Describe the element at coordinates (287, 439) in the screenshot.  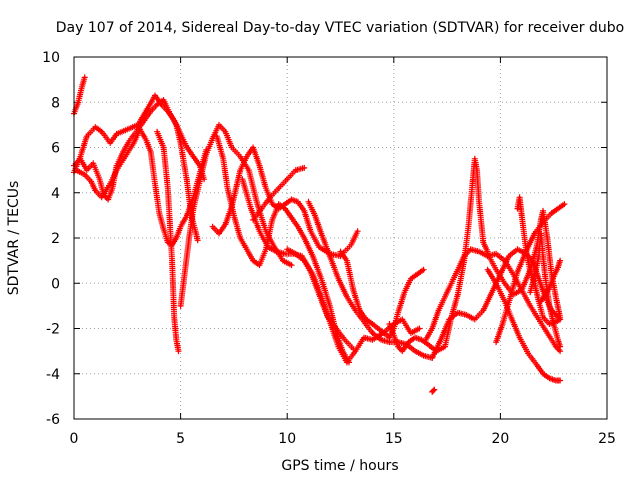
I see `x-tick-label: 10` at that location.